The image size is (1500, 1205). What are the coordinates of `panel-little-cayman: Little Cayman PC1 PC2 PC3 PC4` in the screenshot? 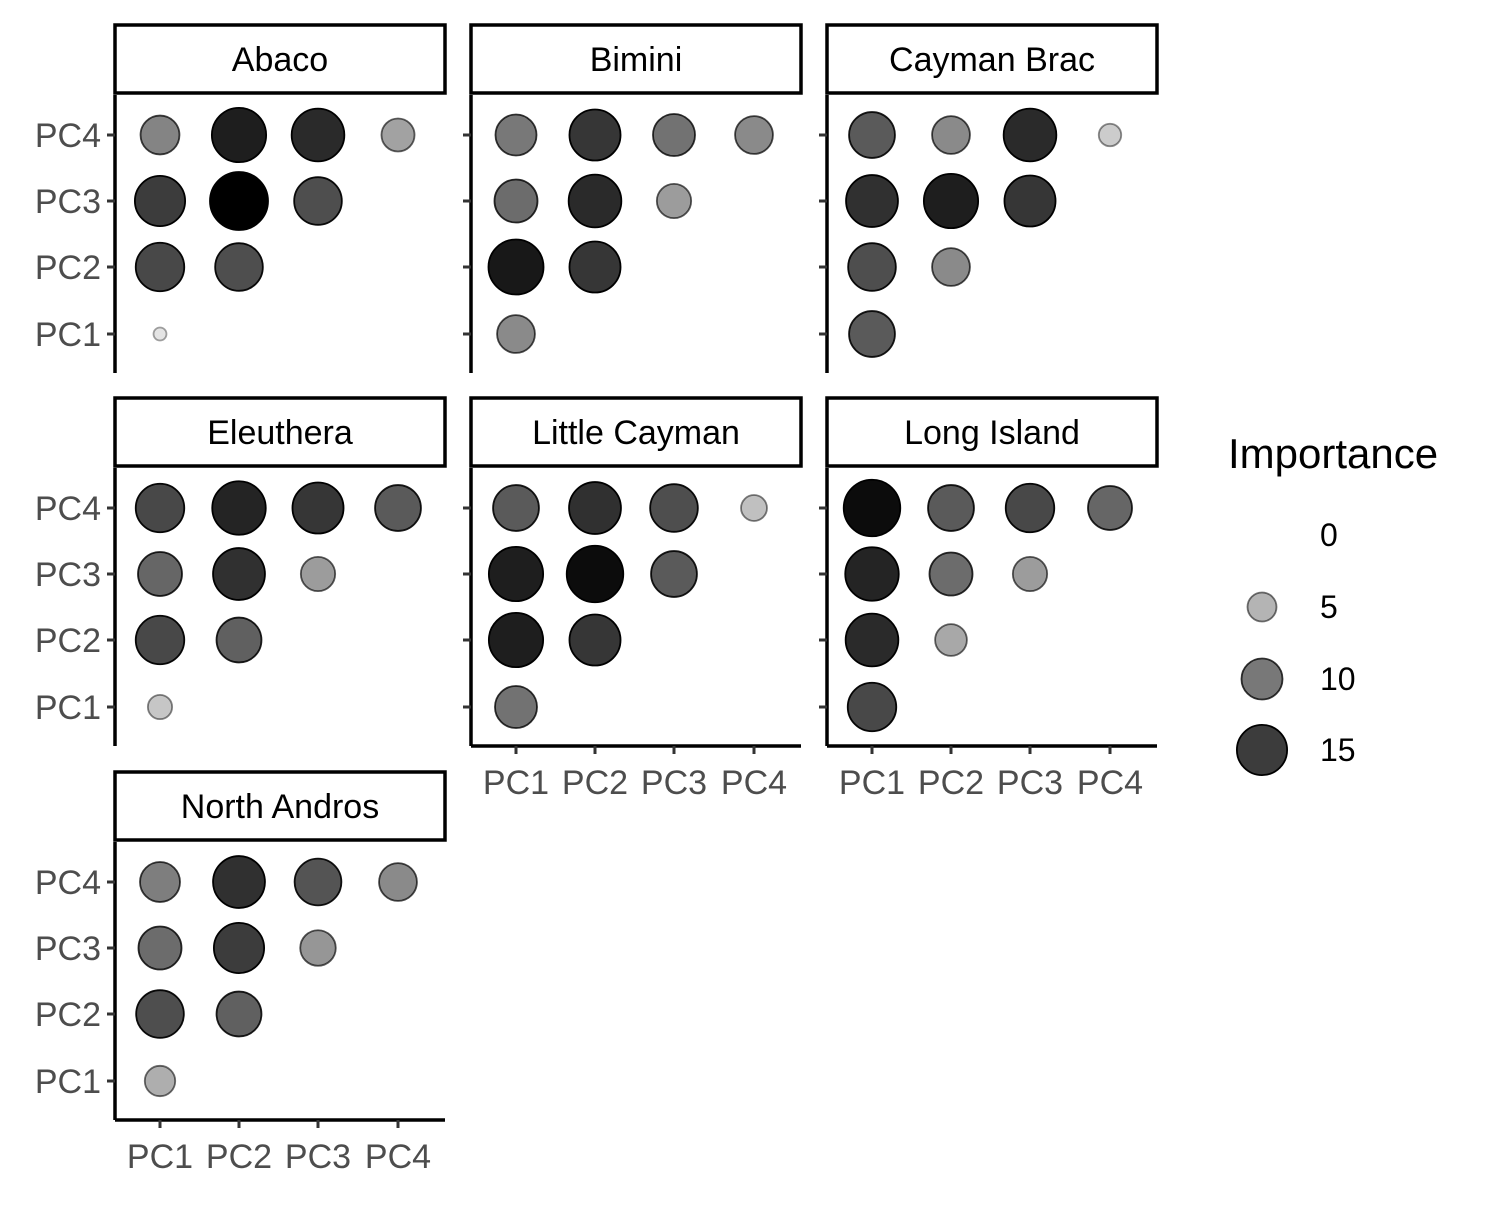 It's located at (633, 599).